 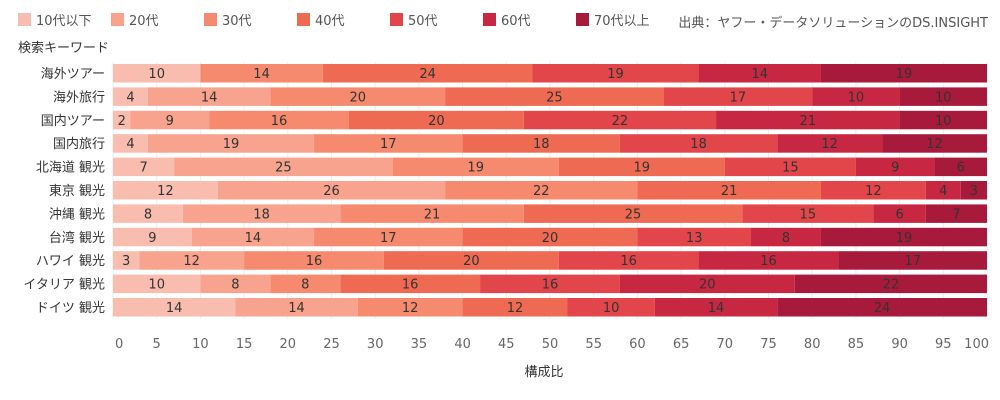 I want to click on data-label-1-5: 10, so click(x=856, y=97).